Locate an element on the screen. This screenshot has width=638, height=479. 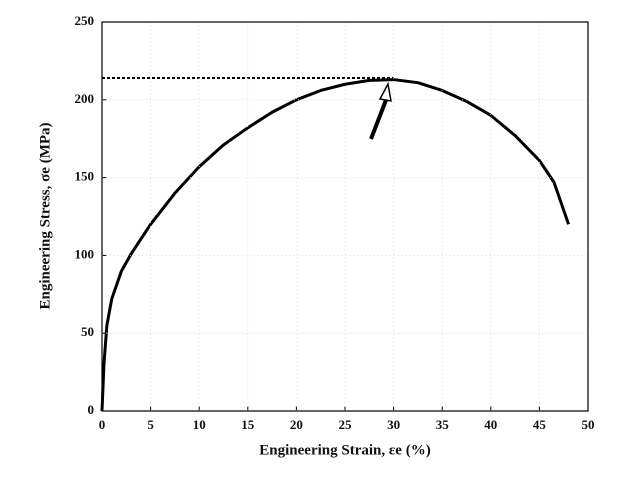
x-tick-label: 50 is located at coordinates (588, 424).